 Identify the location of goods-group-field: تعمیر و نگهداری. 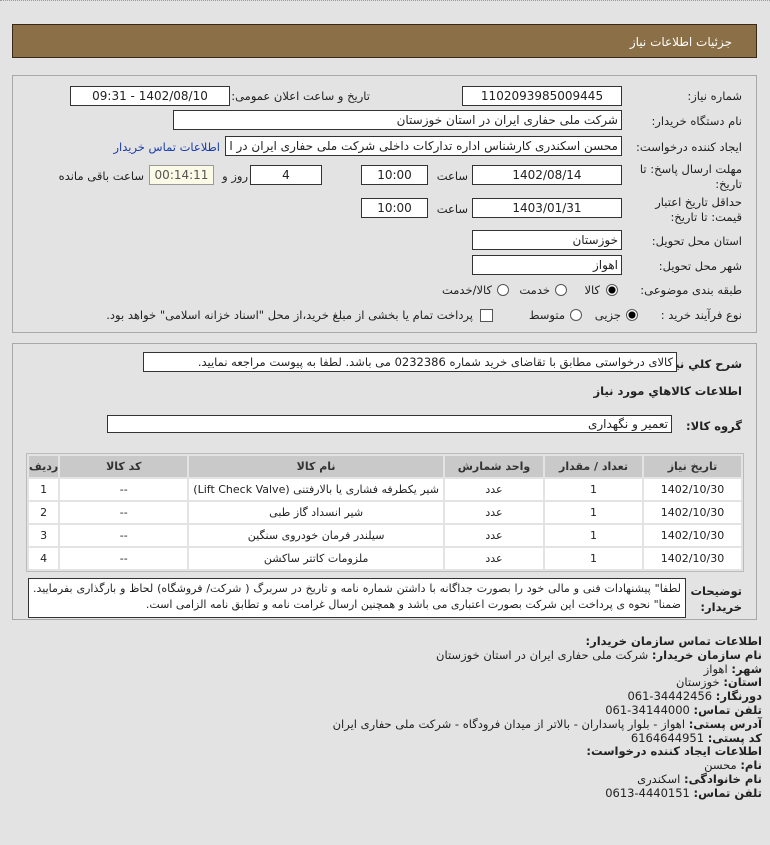
(389, 424).